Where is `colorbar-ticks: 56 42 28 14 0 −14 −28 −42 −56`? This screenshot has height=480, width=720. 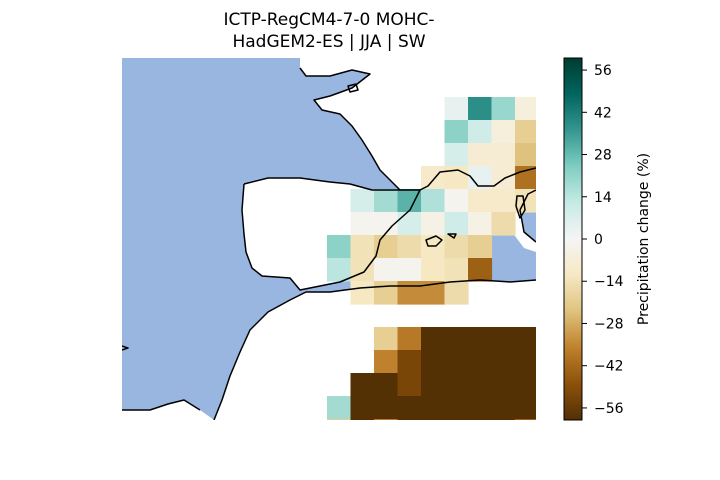
colorbar-ticks: 56 42 28 14 0 −14 −28 −42 −56 is located at coordinates (603, 240).